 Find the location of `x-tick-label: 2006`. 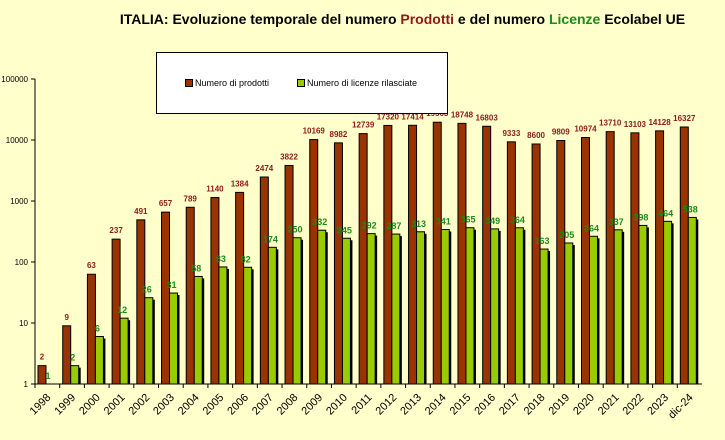

x-tick-label: 2006 is located at coordinates (238, 405).